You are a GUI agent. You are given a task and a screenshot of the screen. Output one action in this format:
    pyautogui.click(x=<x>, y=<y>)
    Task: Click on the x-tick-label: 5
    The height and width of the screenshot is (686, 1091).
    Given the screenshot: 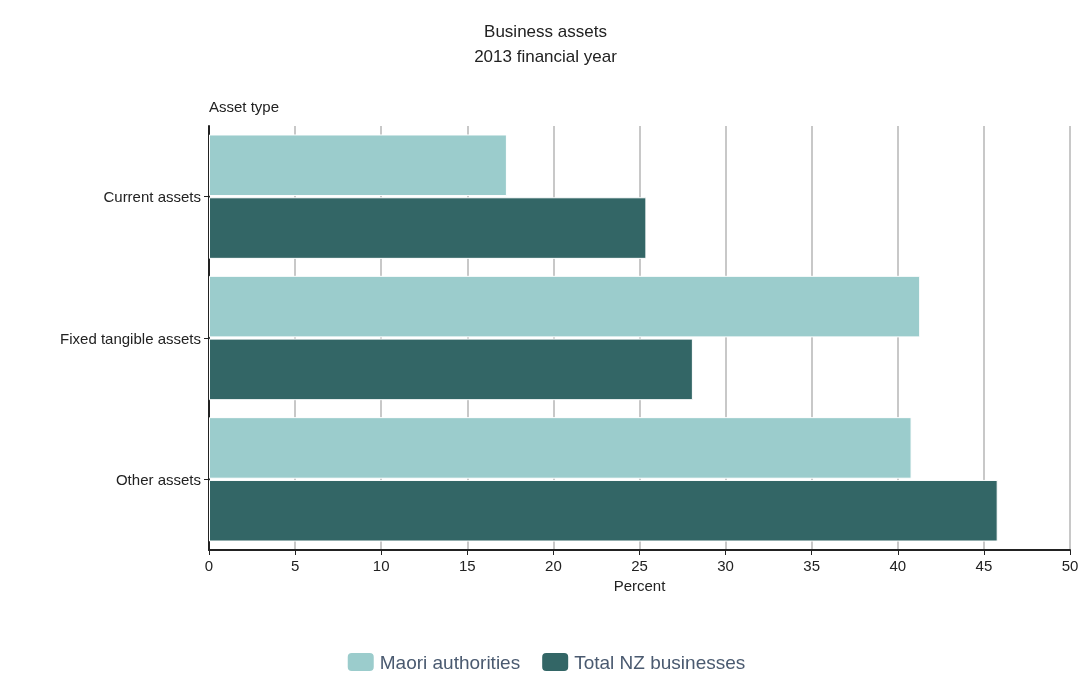 What is the action you would take?
    pyautogui.click(x=295, y=565)
    